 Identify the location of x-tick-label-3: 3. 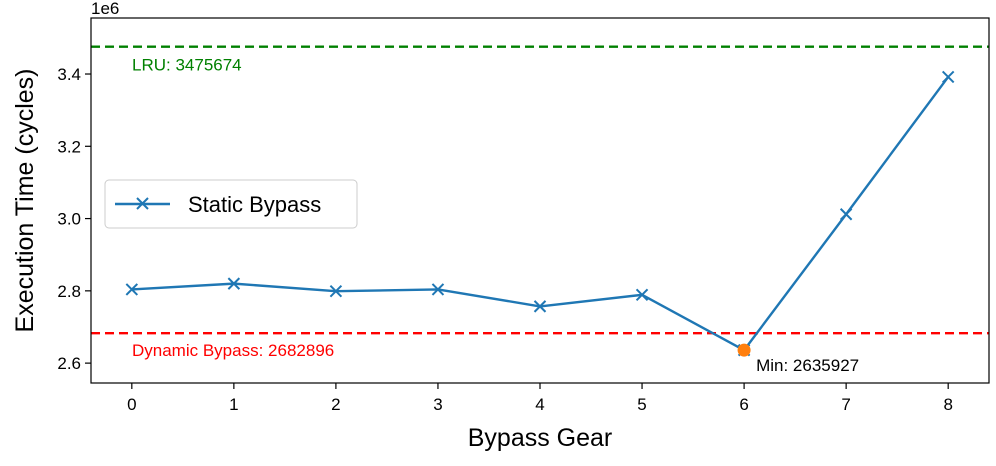
(437, 404).